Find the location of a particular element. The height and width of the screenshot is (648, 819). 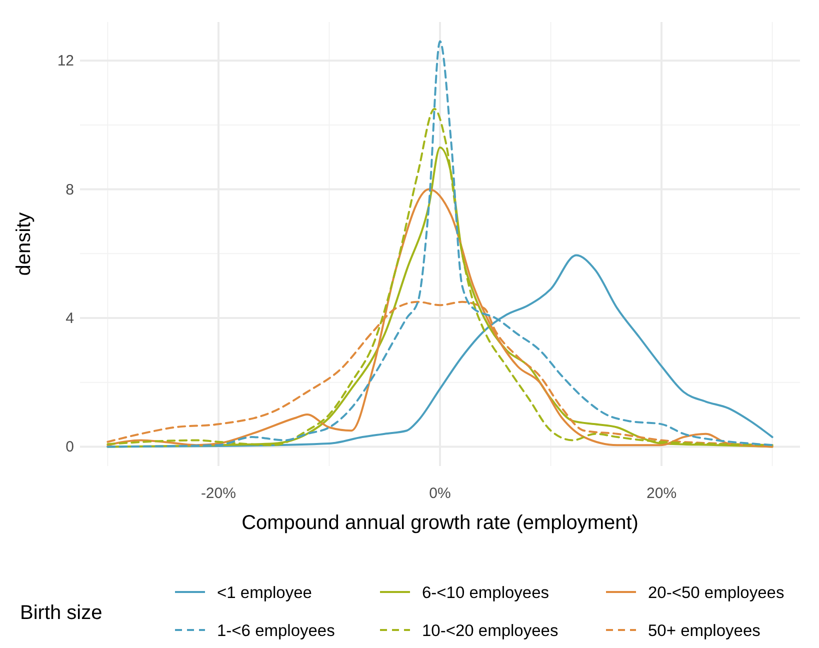

legend-label: 6-<10 employees is located at coordinates (486, 593).